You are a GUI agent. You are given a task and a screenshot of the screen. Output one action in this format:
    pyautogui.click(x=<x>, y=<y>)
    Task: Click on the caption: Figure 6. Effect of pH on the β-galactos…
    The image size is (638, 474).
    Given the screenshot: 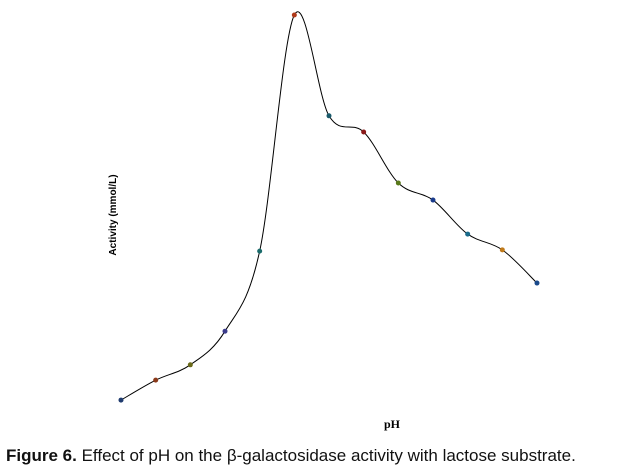 What is the action you would take?
    pyautogui.click(x=291, y=456)
    